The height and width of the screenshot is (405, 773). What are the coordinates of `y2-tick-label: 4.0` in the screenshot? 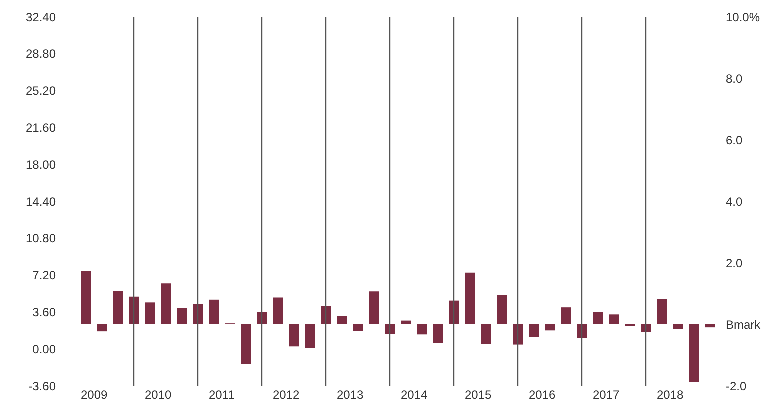 It's located at (735, 201).